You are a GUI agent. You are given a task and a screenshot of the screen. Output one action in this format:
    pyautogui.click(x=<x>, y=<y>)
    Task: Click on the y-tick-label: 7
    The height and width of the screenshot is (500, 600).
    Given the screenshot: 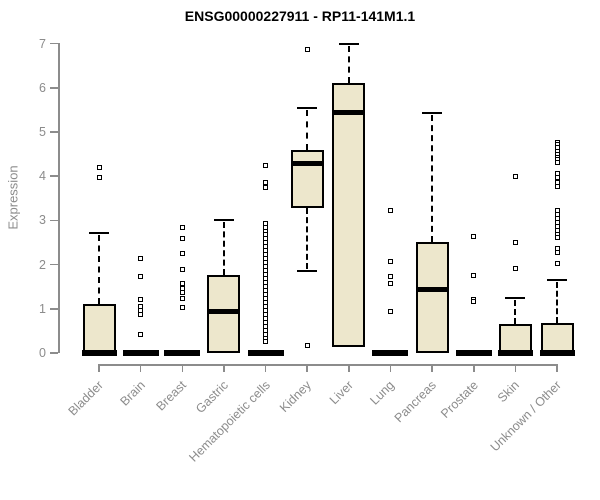 What is the action you would take?
    pyautogui.click(x=42, y=43)
    